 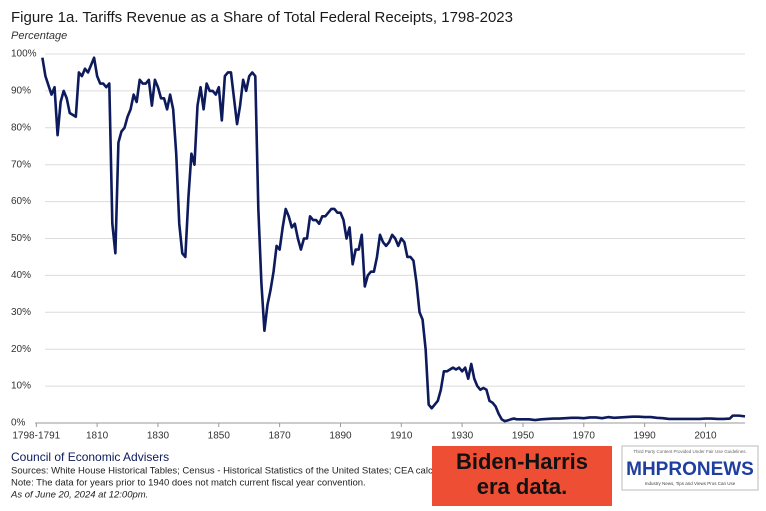 What do you see at coordinates (645, 436) in the screenshot?
I see `x-tick-label: 1990` at bounding box center [645, 436].